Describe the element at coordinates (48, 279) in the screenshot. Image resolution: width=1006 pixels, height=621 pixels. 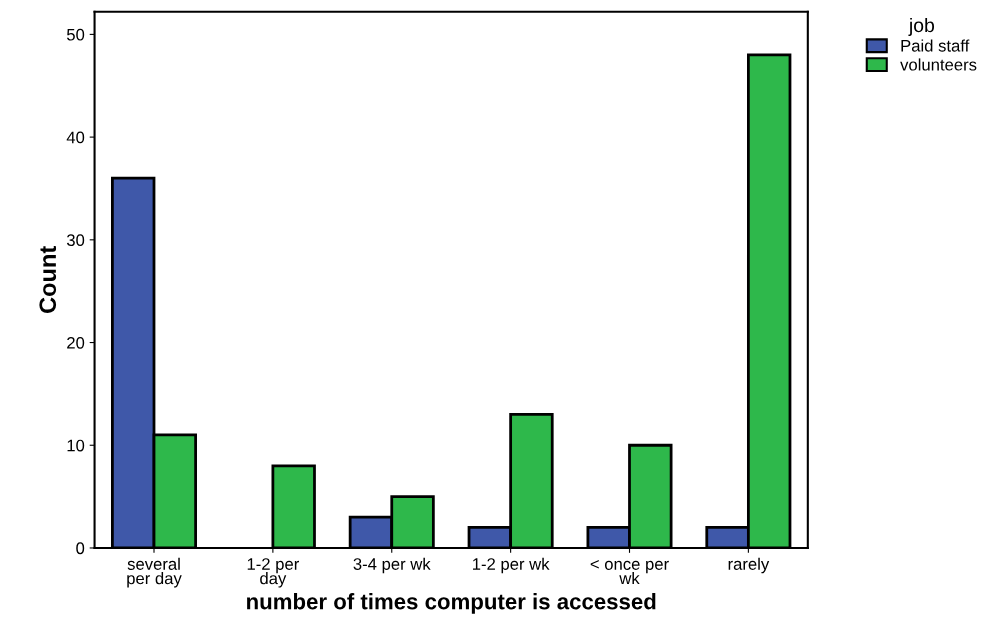
I see `y-axis-title: Count` at that location.